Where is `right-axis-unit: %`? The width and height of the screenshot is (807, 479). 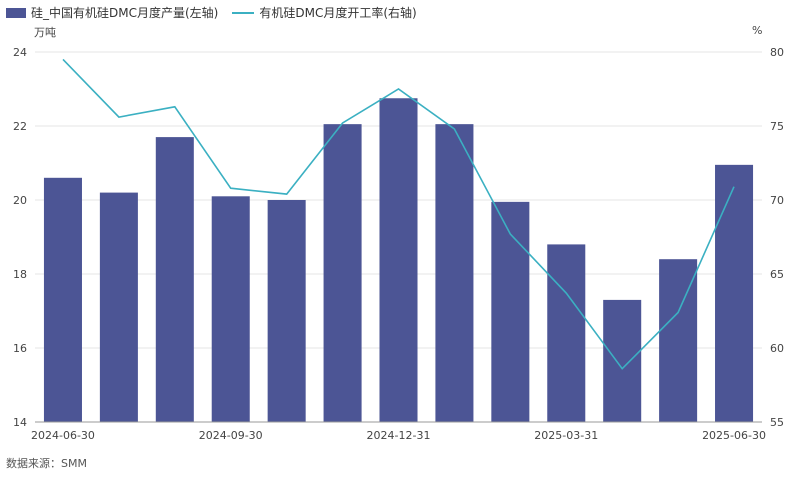 right-axis-unit: % is located at coordinates (757, 30).